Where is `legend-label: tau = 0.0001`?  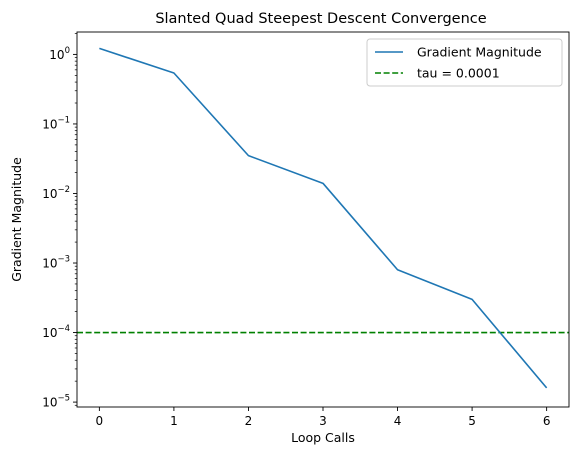 legend-label: tau = 0.0001 is located at coordinates (458, 73).